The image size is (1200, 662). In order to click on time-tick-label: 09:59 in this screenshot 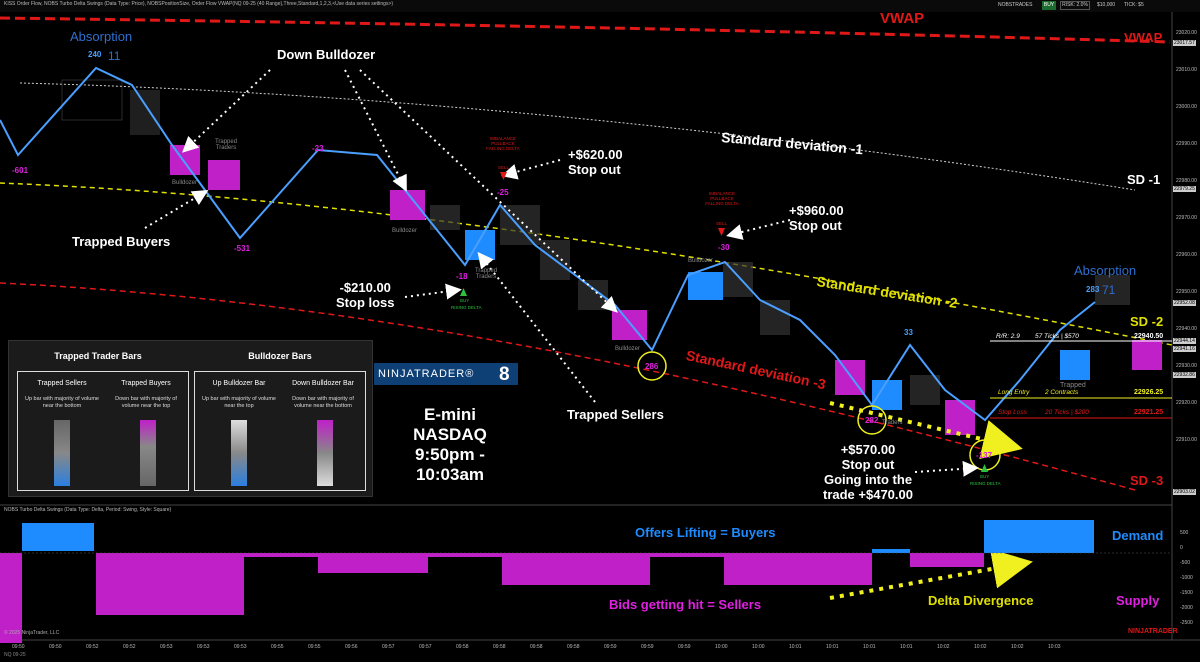, I will do `click(610, 647)`.